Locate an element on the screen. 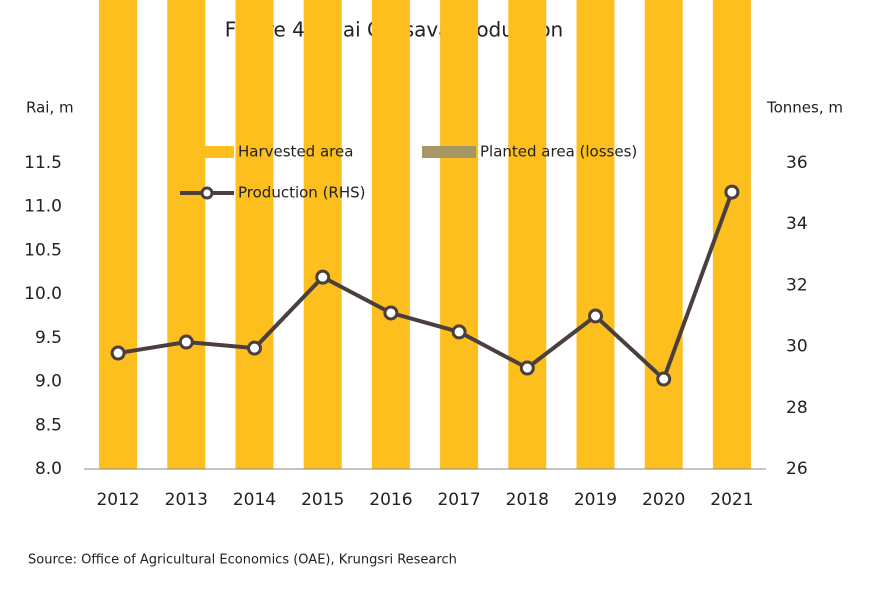 This screenshot has height=590, width=870. y-tick-label: 8.5 is located at coordinates (48, 425).